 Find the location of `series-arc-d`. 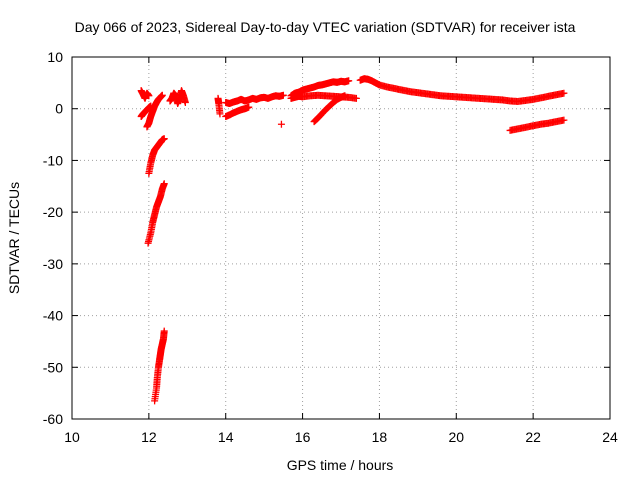

series-arc-d is located at coordinates (156, 156).